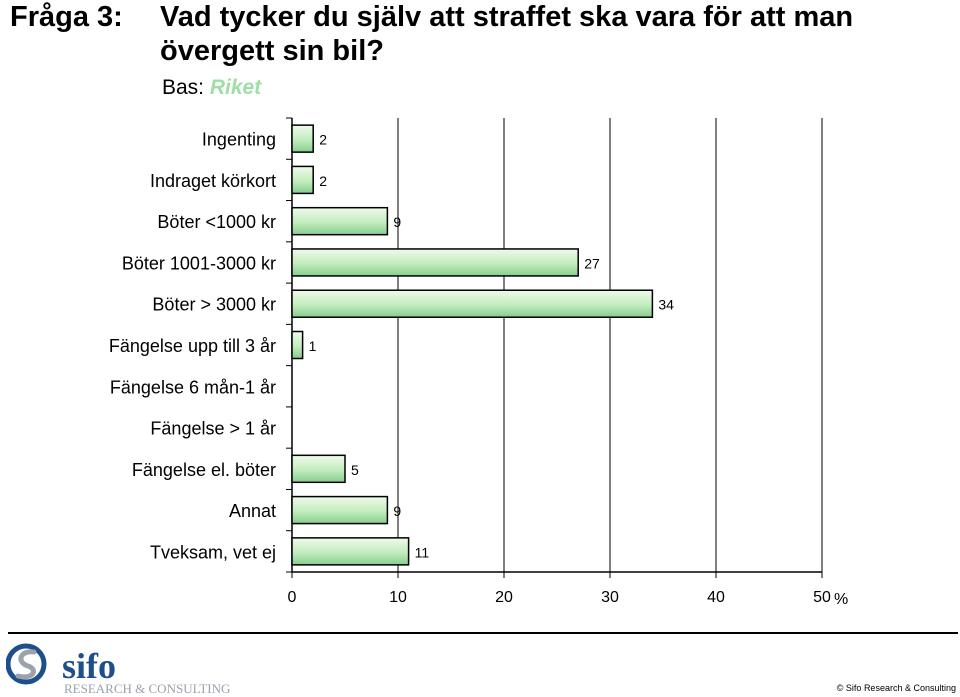 The width and height of the screenshot is (960, 697). I want to click on category-label: Fängelse 6 mån-1 år, so click(193, 387).